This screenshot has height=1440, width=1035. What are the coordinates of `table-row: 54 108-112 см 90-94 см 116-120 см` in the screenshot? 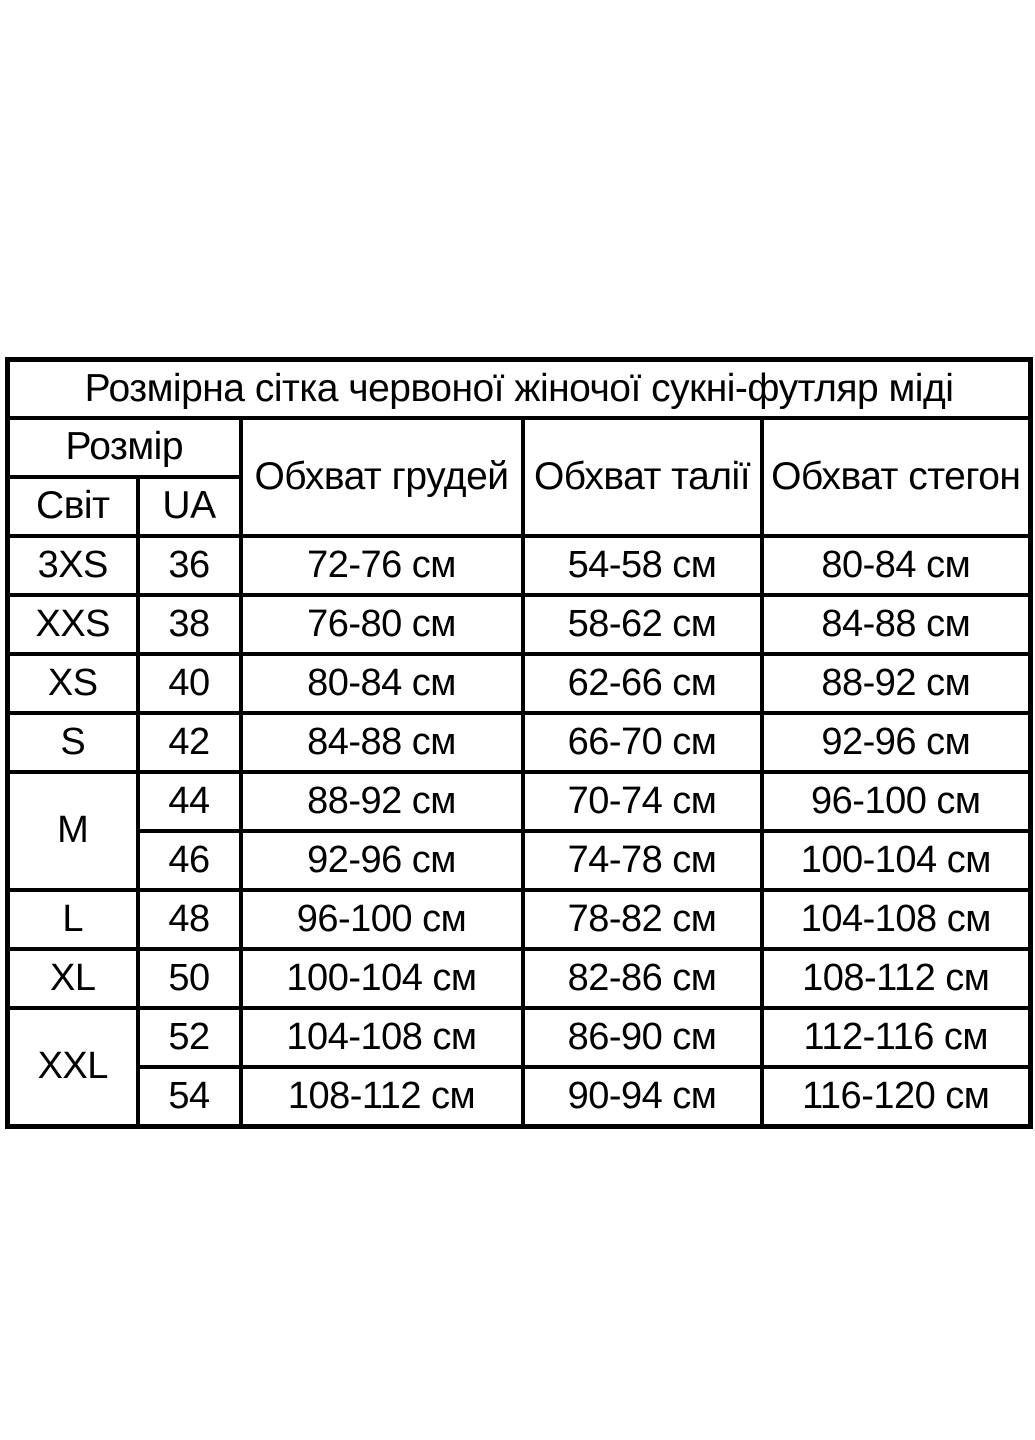 It's located at (520, 1097).